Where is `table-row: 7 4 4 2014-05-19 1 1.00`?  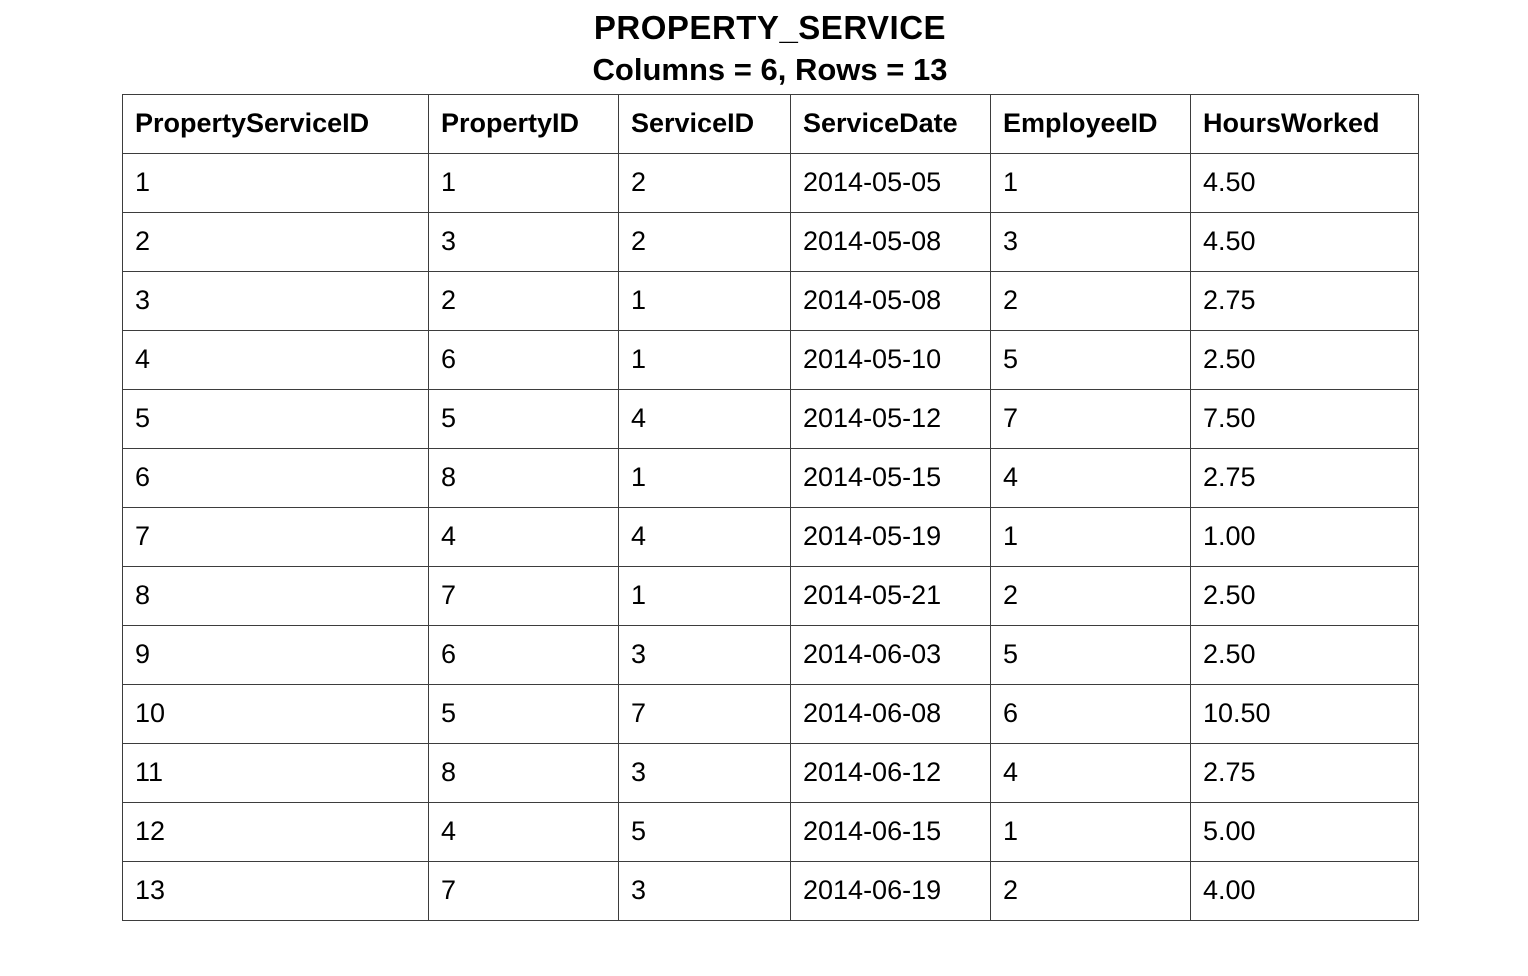 table-row: 7 4 4 2014-05-19 1 1.00 is located at coordinates (770, 537).